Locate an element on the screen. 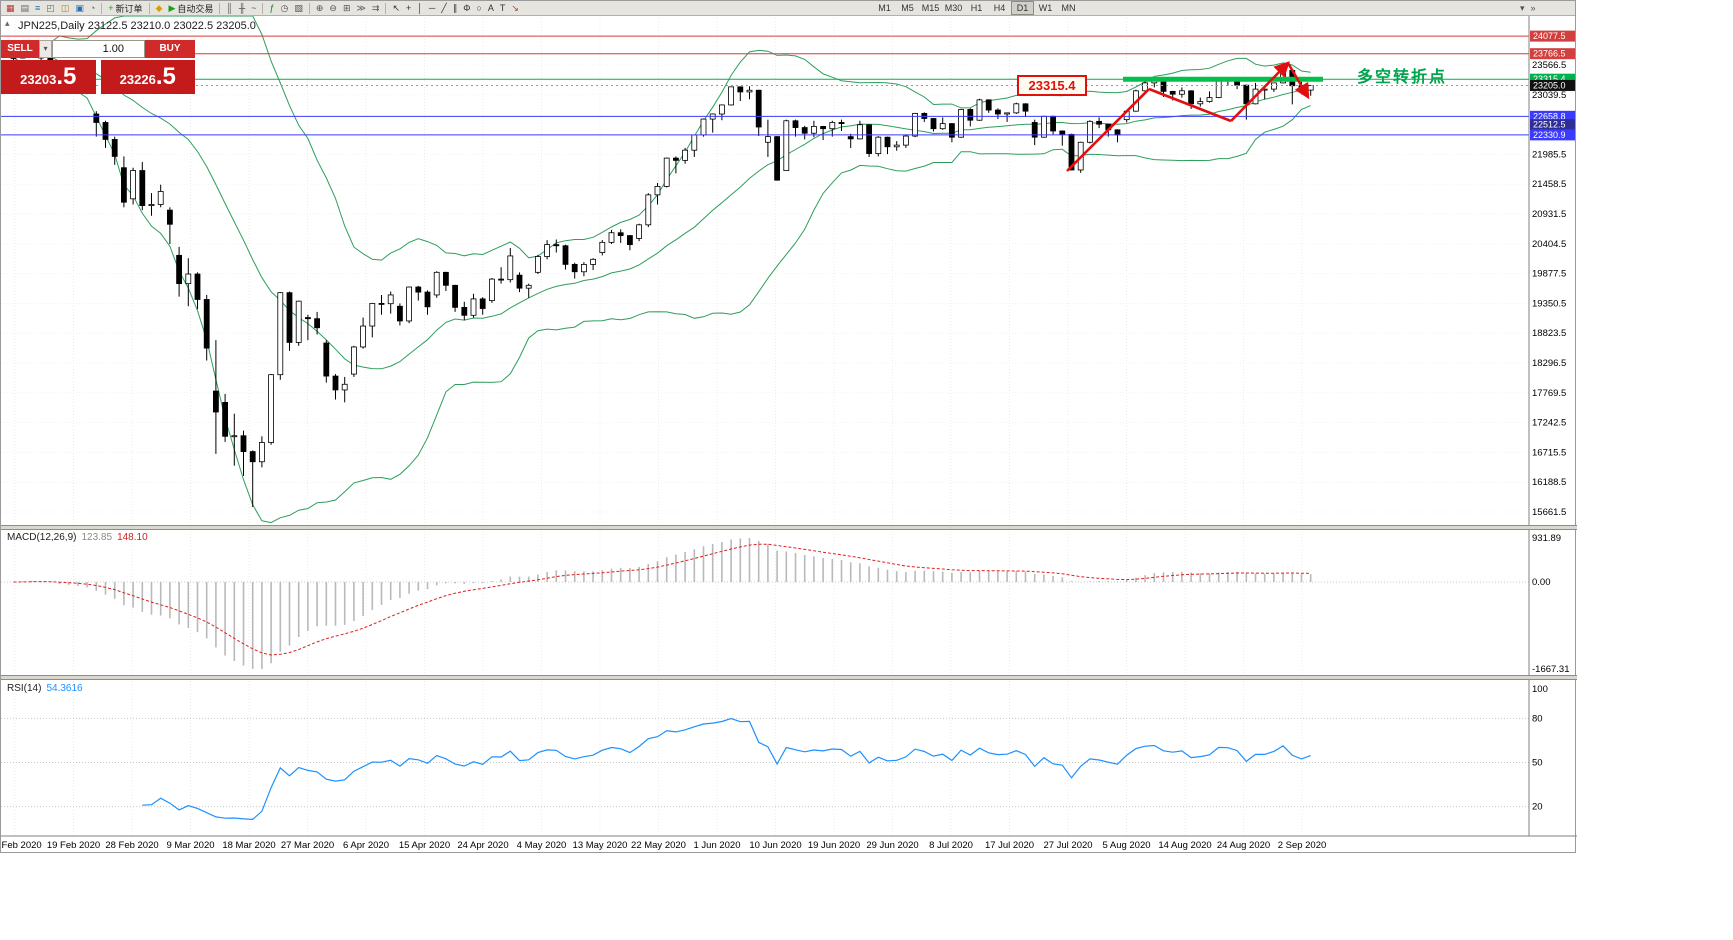 The width and height of the screenshot is (1733, 940). svg-text: 0.00 is located at coordinates (1541, 582).